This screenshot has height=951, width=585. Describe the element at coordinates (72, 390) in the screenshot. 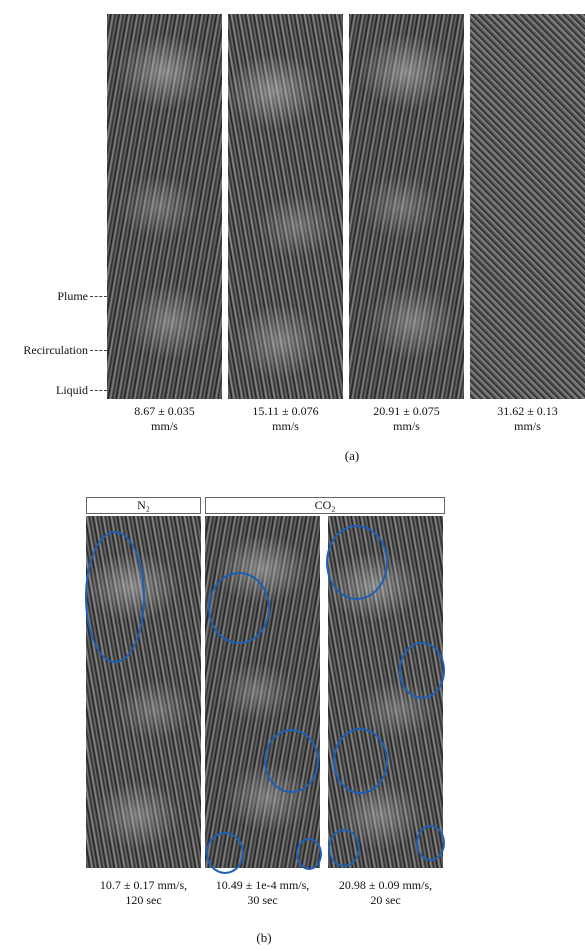

I see `liquid-label: Liquid` at that location.